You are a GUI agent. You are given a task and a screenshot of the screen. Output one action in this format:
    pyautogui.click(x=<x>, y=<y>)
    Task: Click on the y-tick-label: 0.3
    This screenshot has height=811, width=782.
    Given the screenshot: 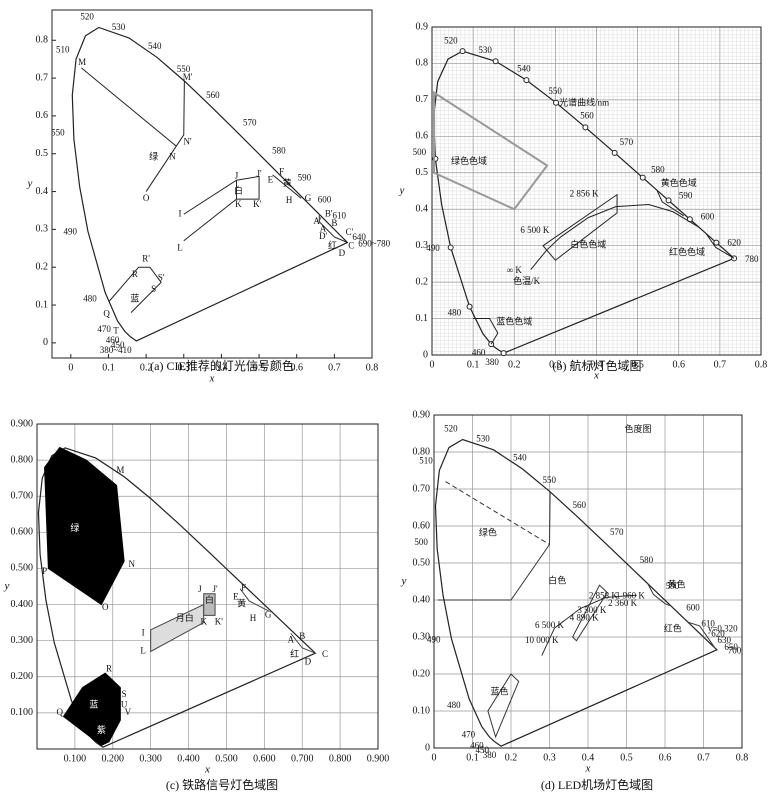 What is the action you would take?
    pyautogui.click(x=422, y=245)
    